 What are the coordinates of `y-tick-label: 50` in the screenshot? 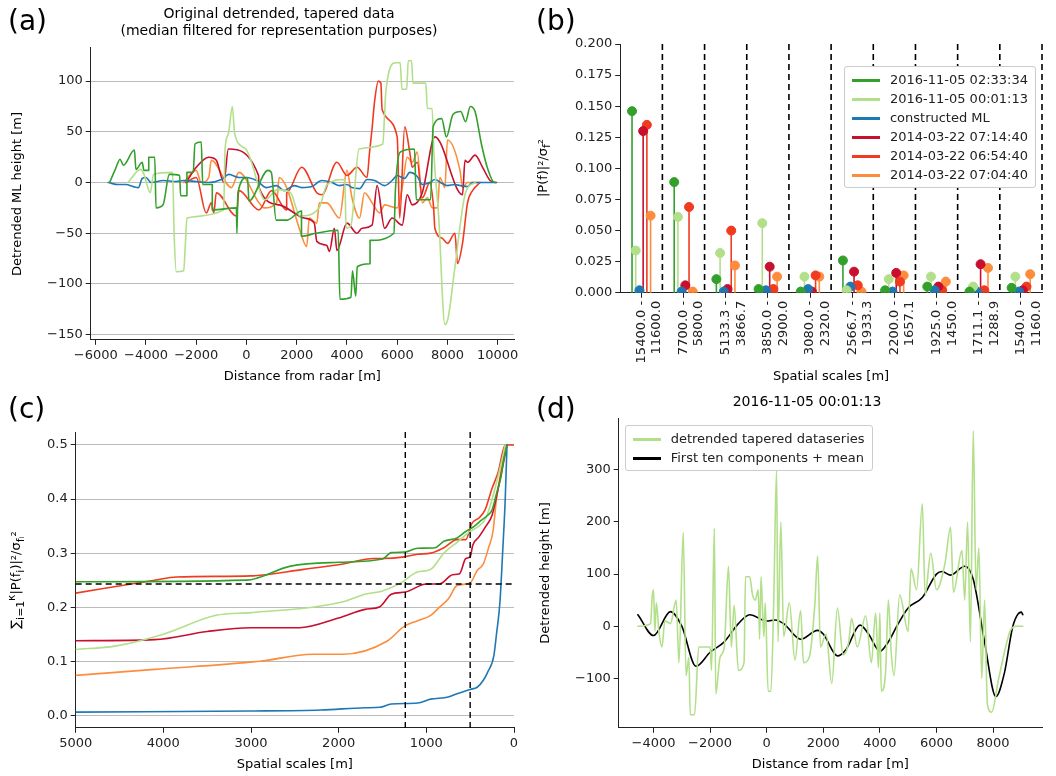 It's located at (74, 131).